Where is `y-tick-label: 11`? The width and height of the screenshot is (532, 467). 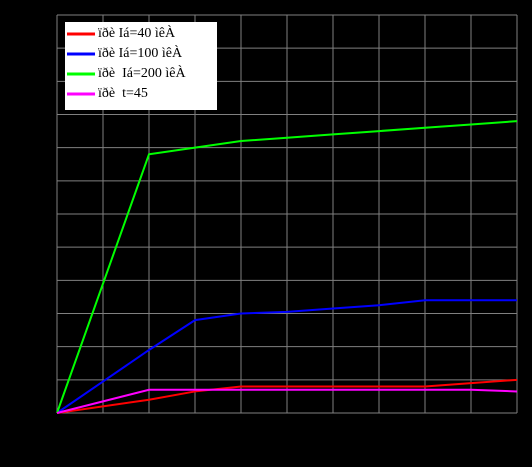 y-tick-label: 11 is located at coordinates (44, 47).